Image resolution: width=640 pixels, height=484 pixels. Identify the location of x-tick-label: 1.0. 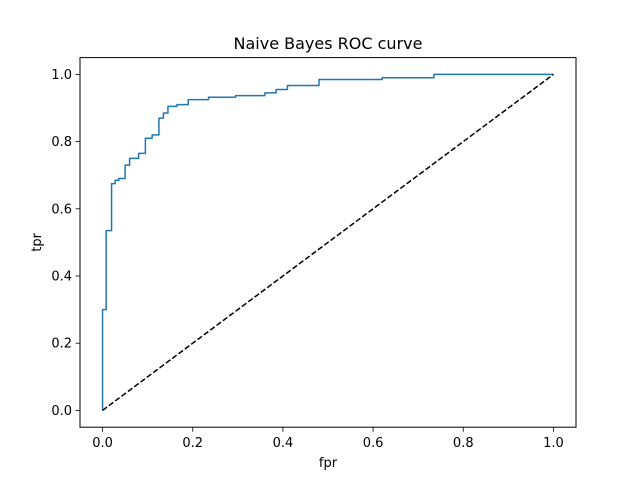
(553, 443).